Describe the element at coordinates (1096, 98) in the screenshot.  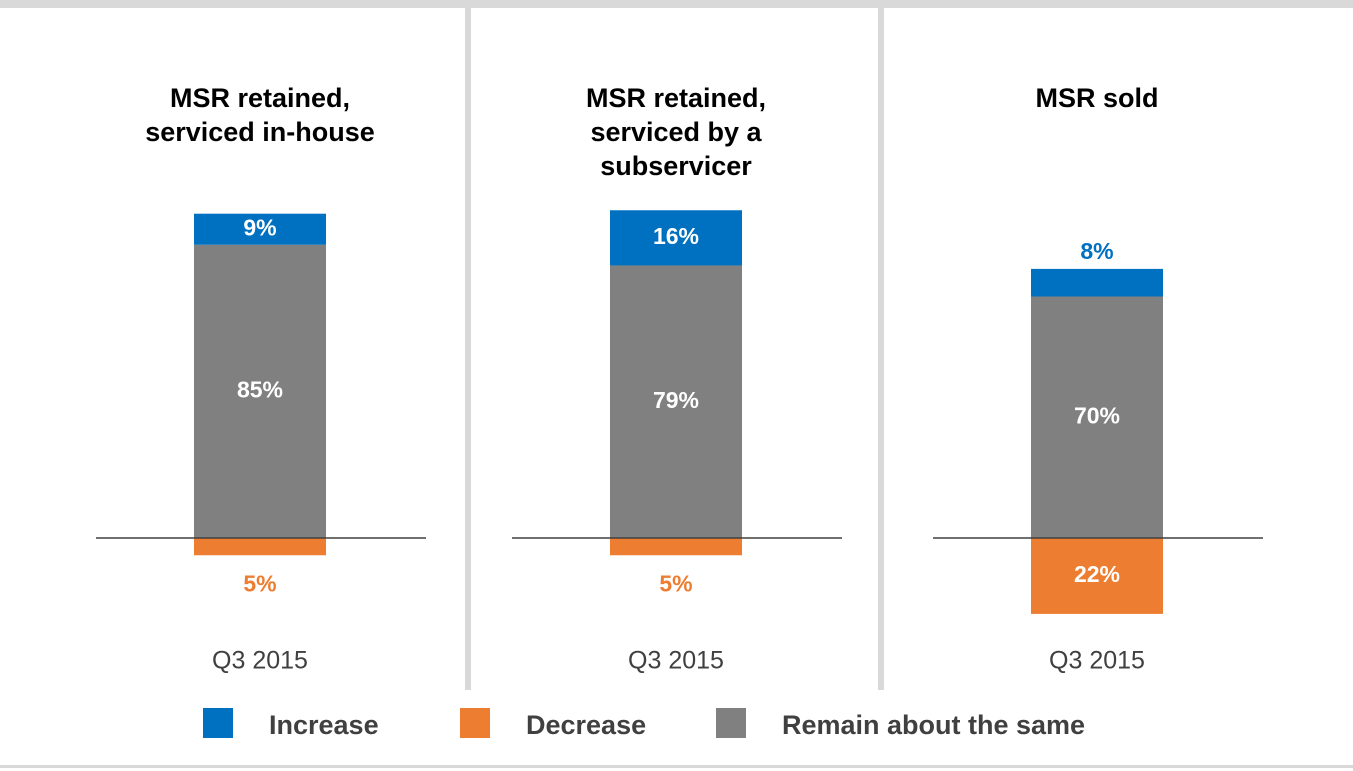
I see `panel-title: MSR sold` at that location.